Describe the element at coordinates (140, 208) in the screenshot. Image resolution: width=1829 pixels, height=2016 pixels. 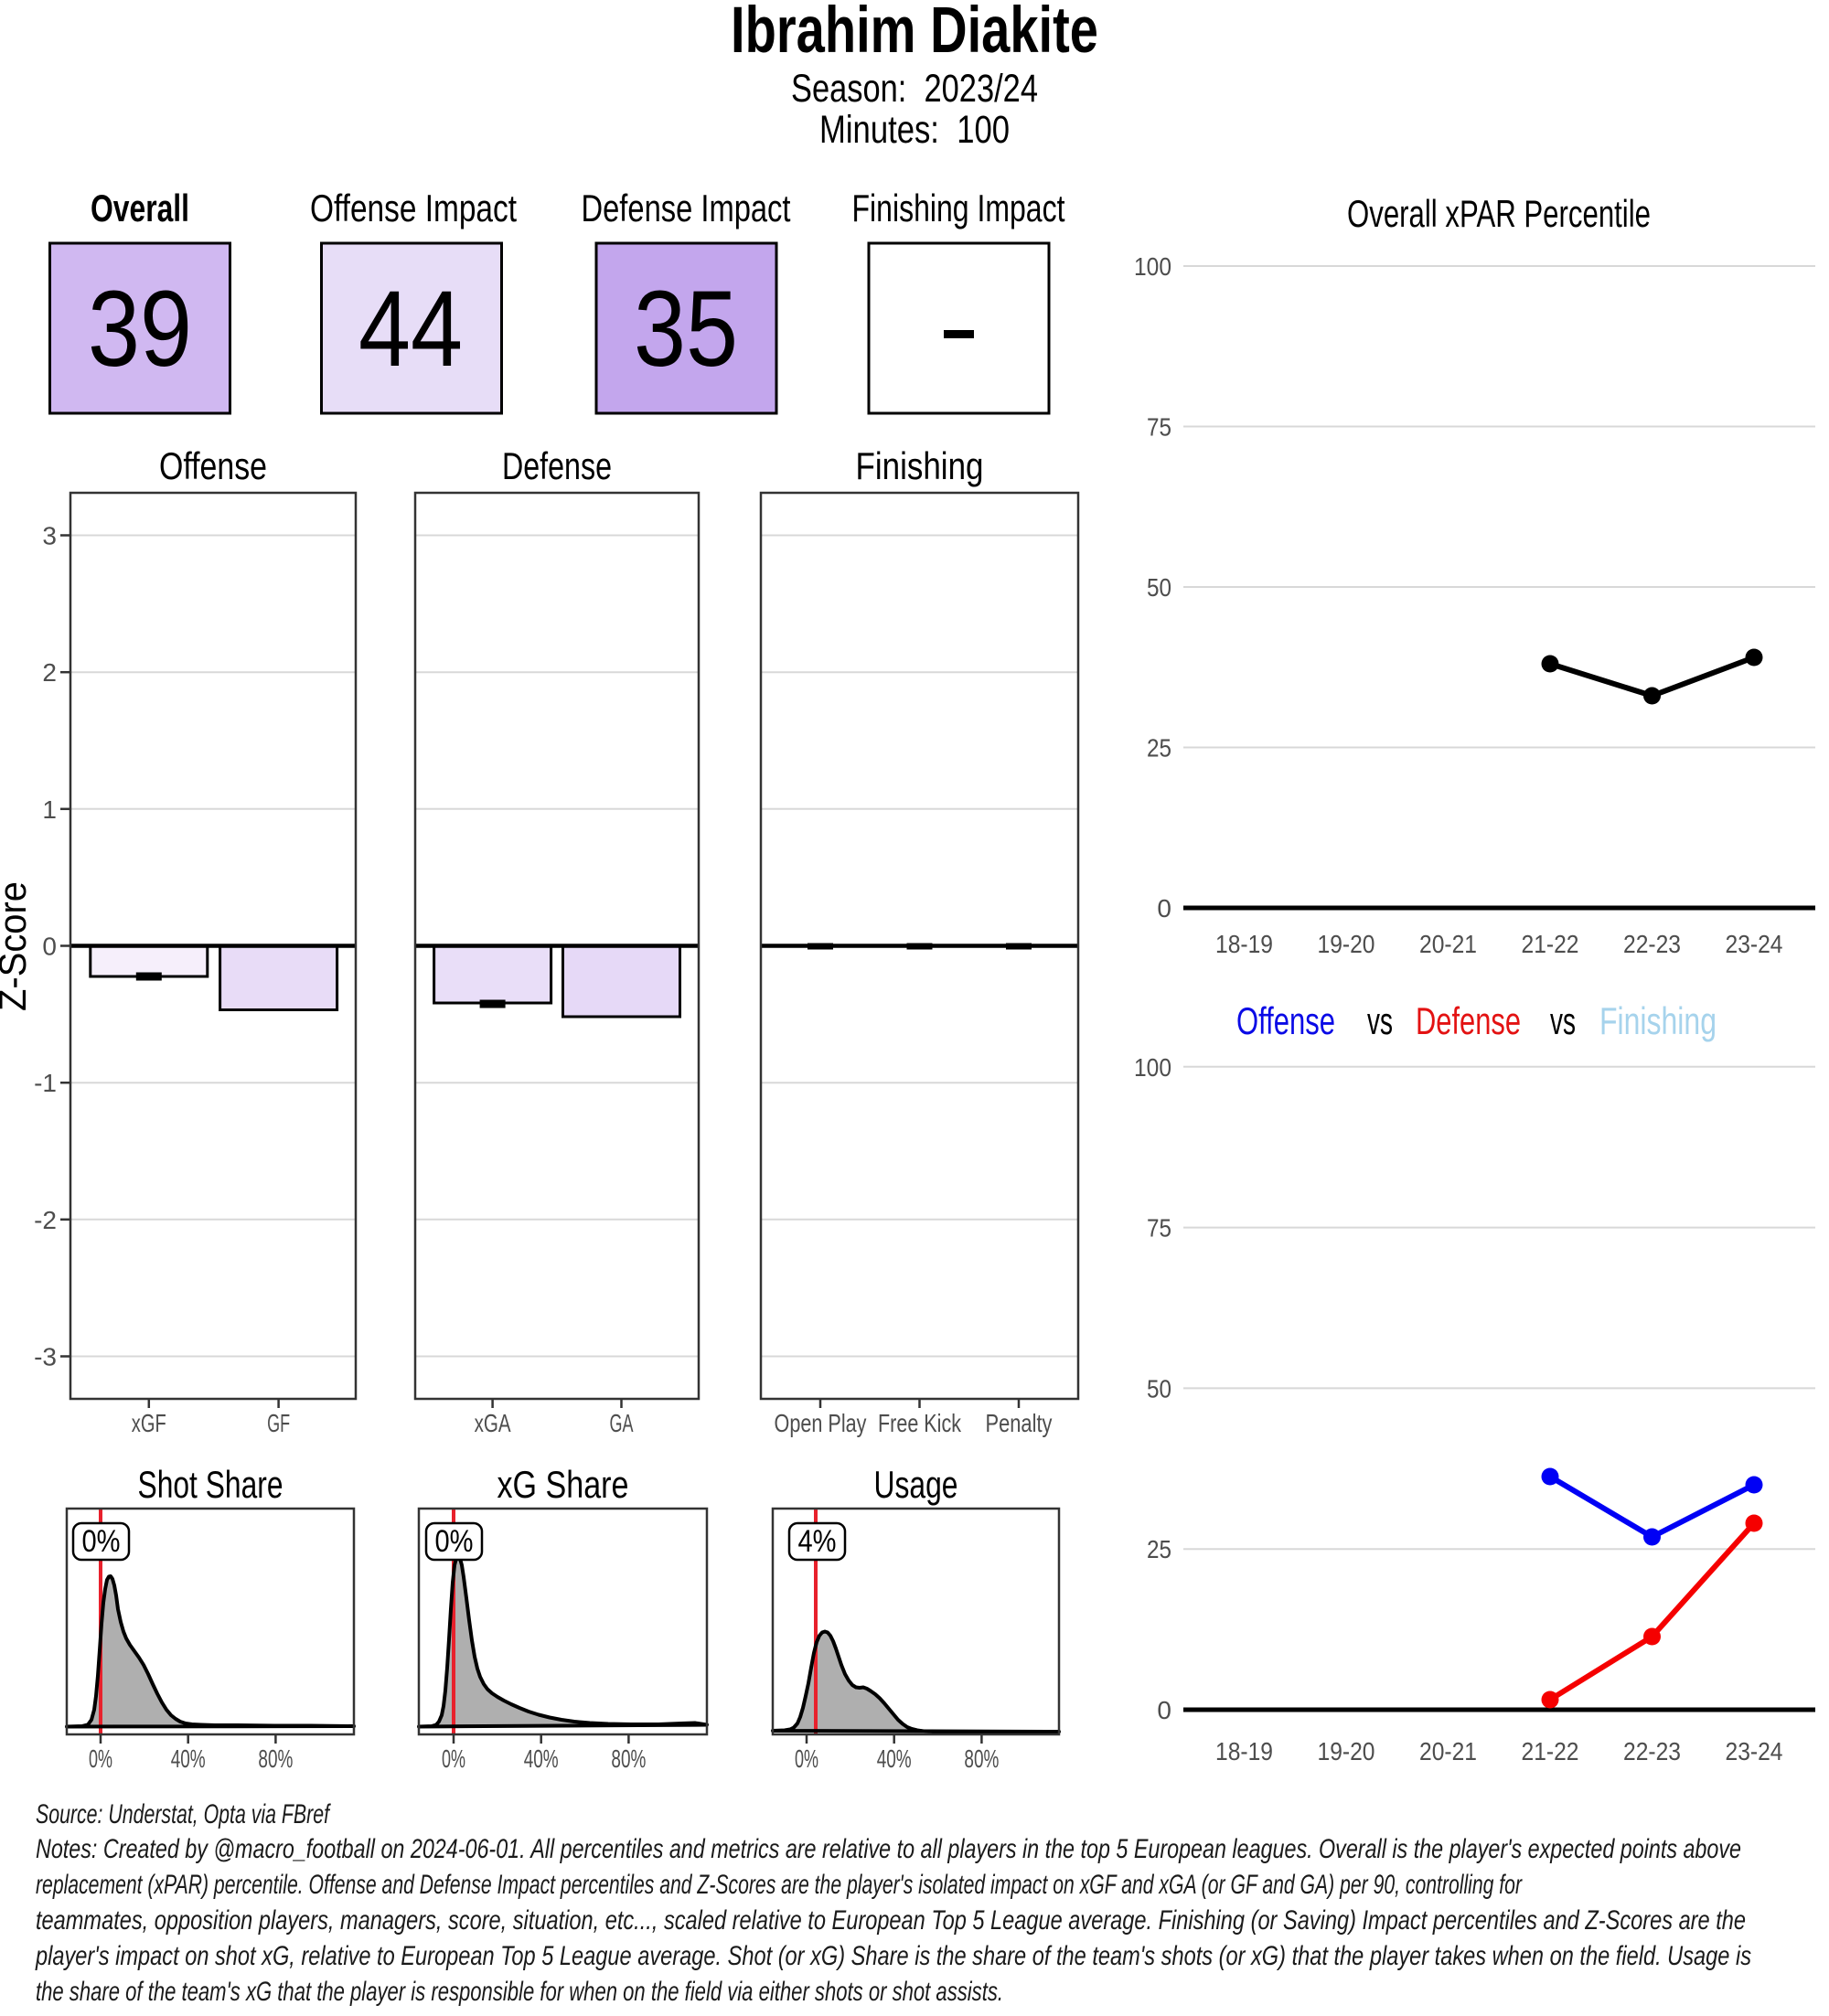
I see `svg-text: Overall` at that location.